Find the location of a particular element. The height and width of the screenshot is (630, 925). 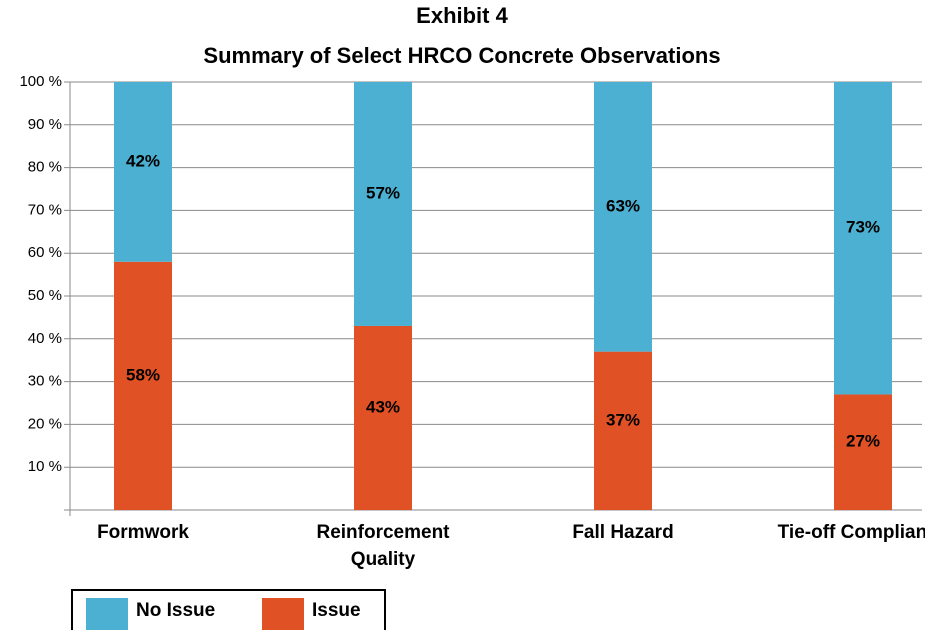

data-label: 43% is located at coordinates (383, 406).